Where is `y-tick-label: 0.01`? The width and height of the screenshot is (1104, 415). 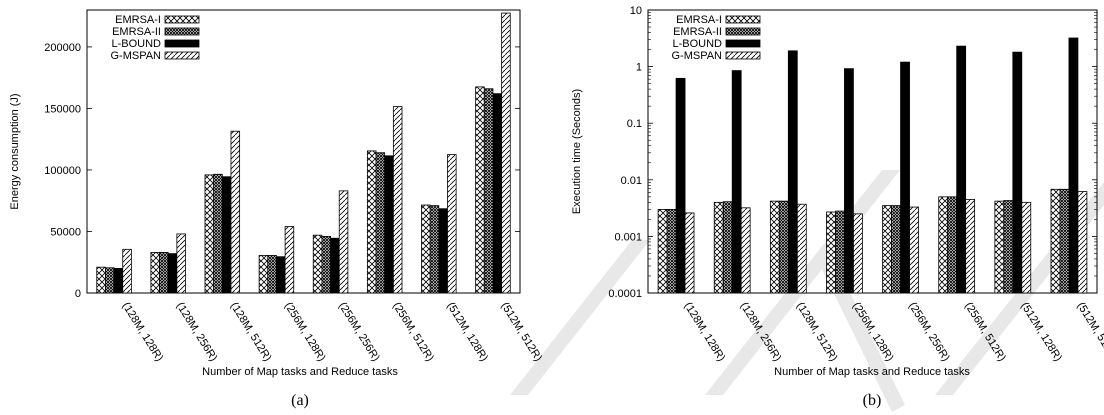 y-tick-label: 0.01 is located at coordinates (631, 181).